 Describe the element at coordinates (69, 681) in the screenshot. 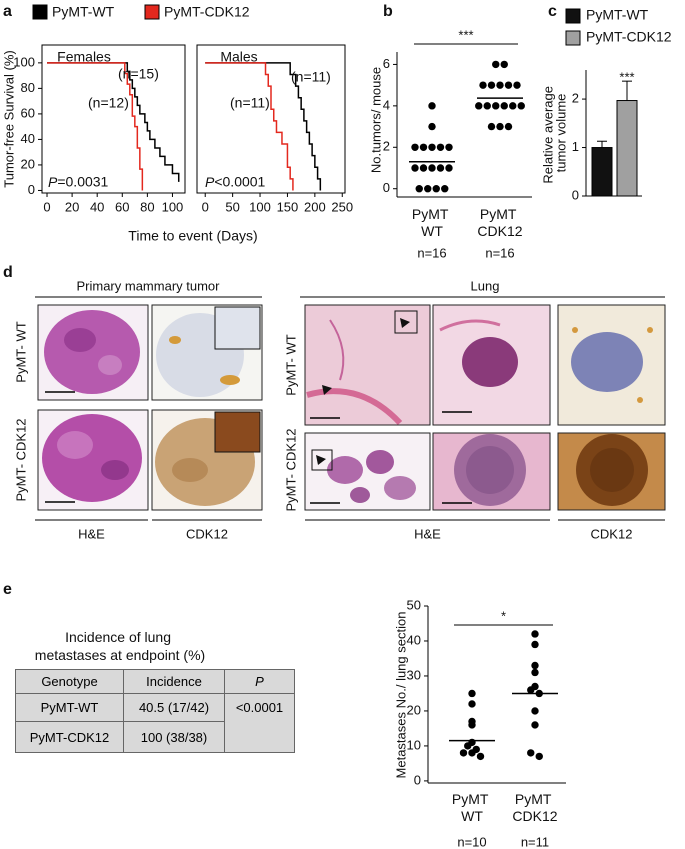

I see `table-header: Genotype` at that location.